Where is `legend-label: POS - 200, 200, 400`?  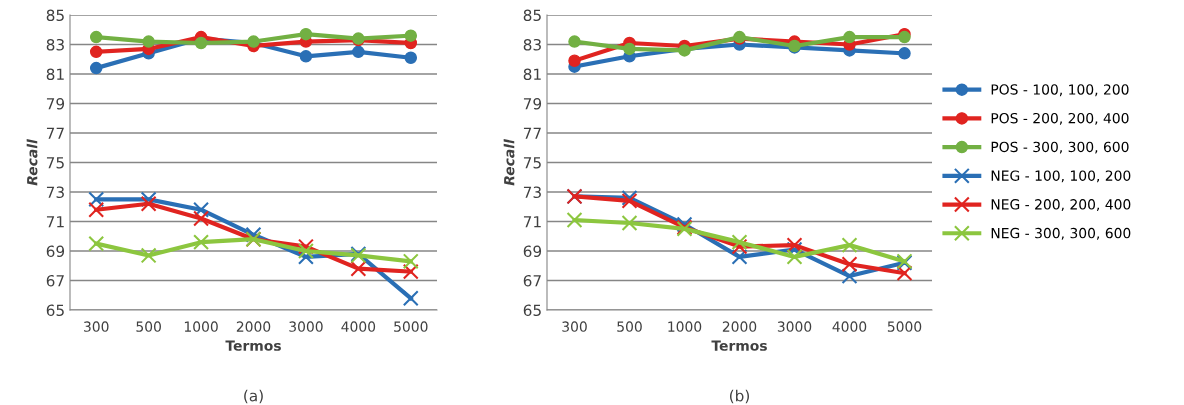 legend-label: POS - 200, 200, 400 is located at coordinates (1060, 118).